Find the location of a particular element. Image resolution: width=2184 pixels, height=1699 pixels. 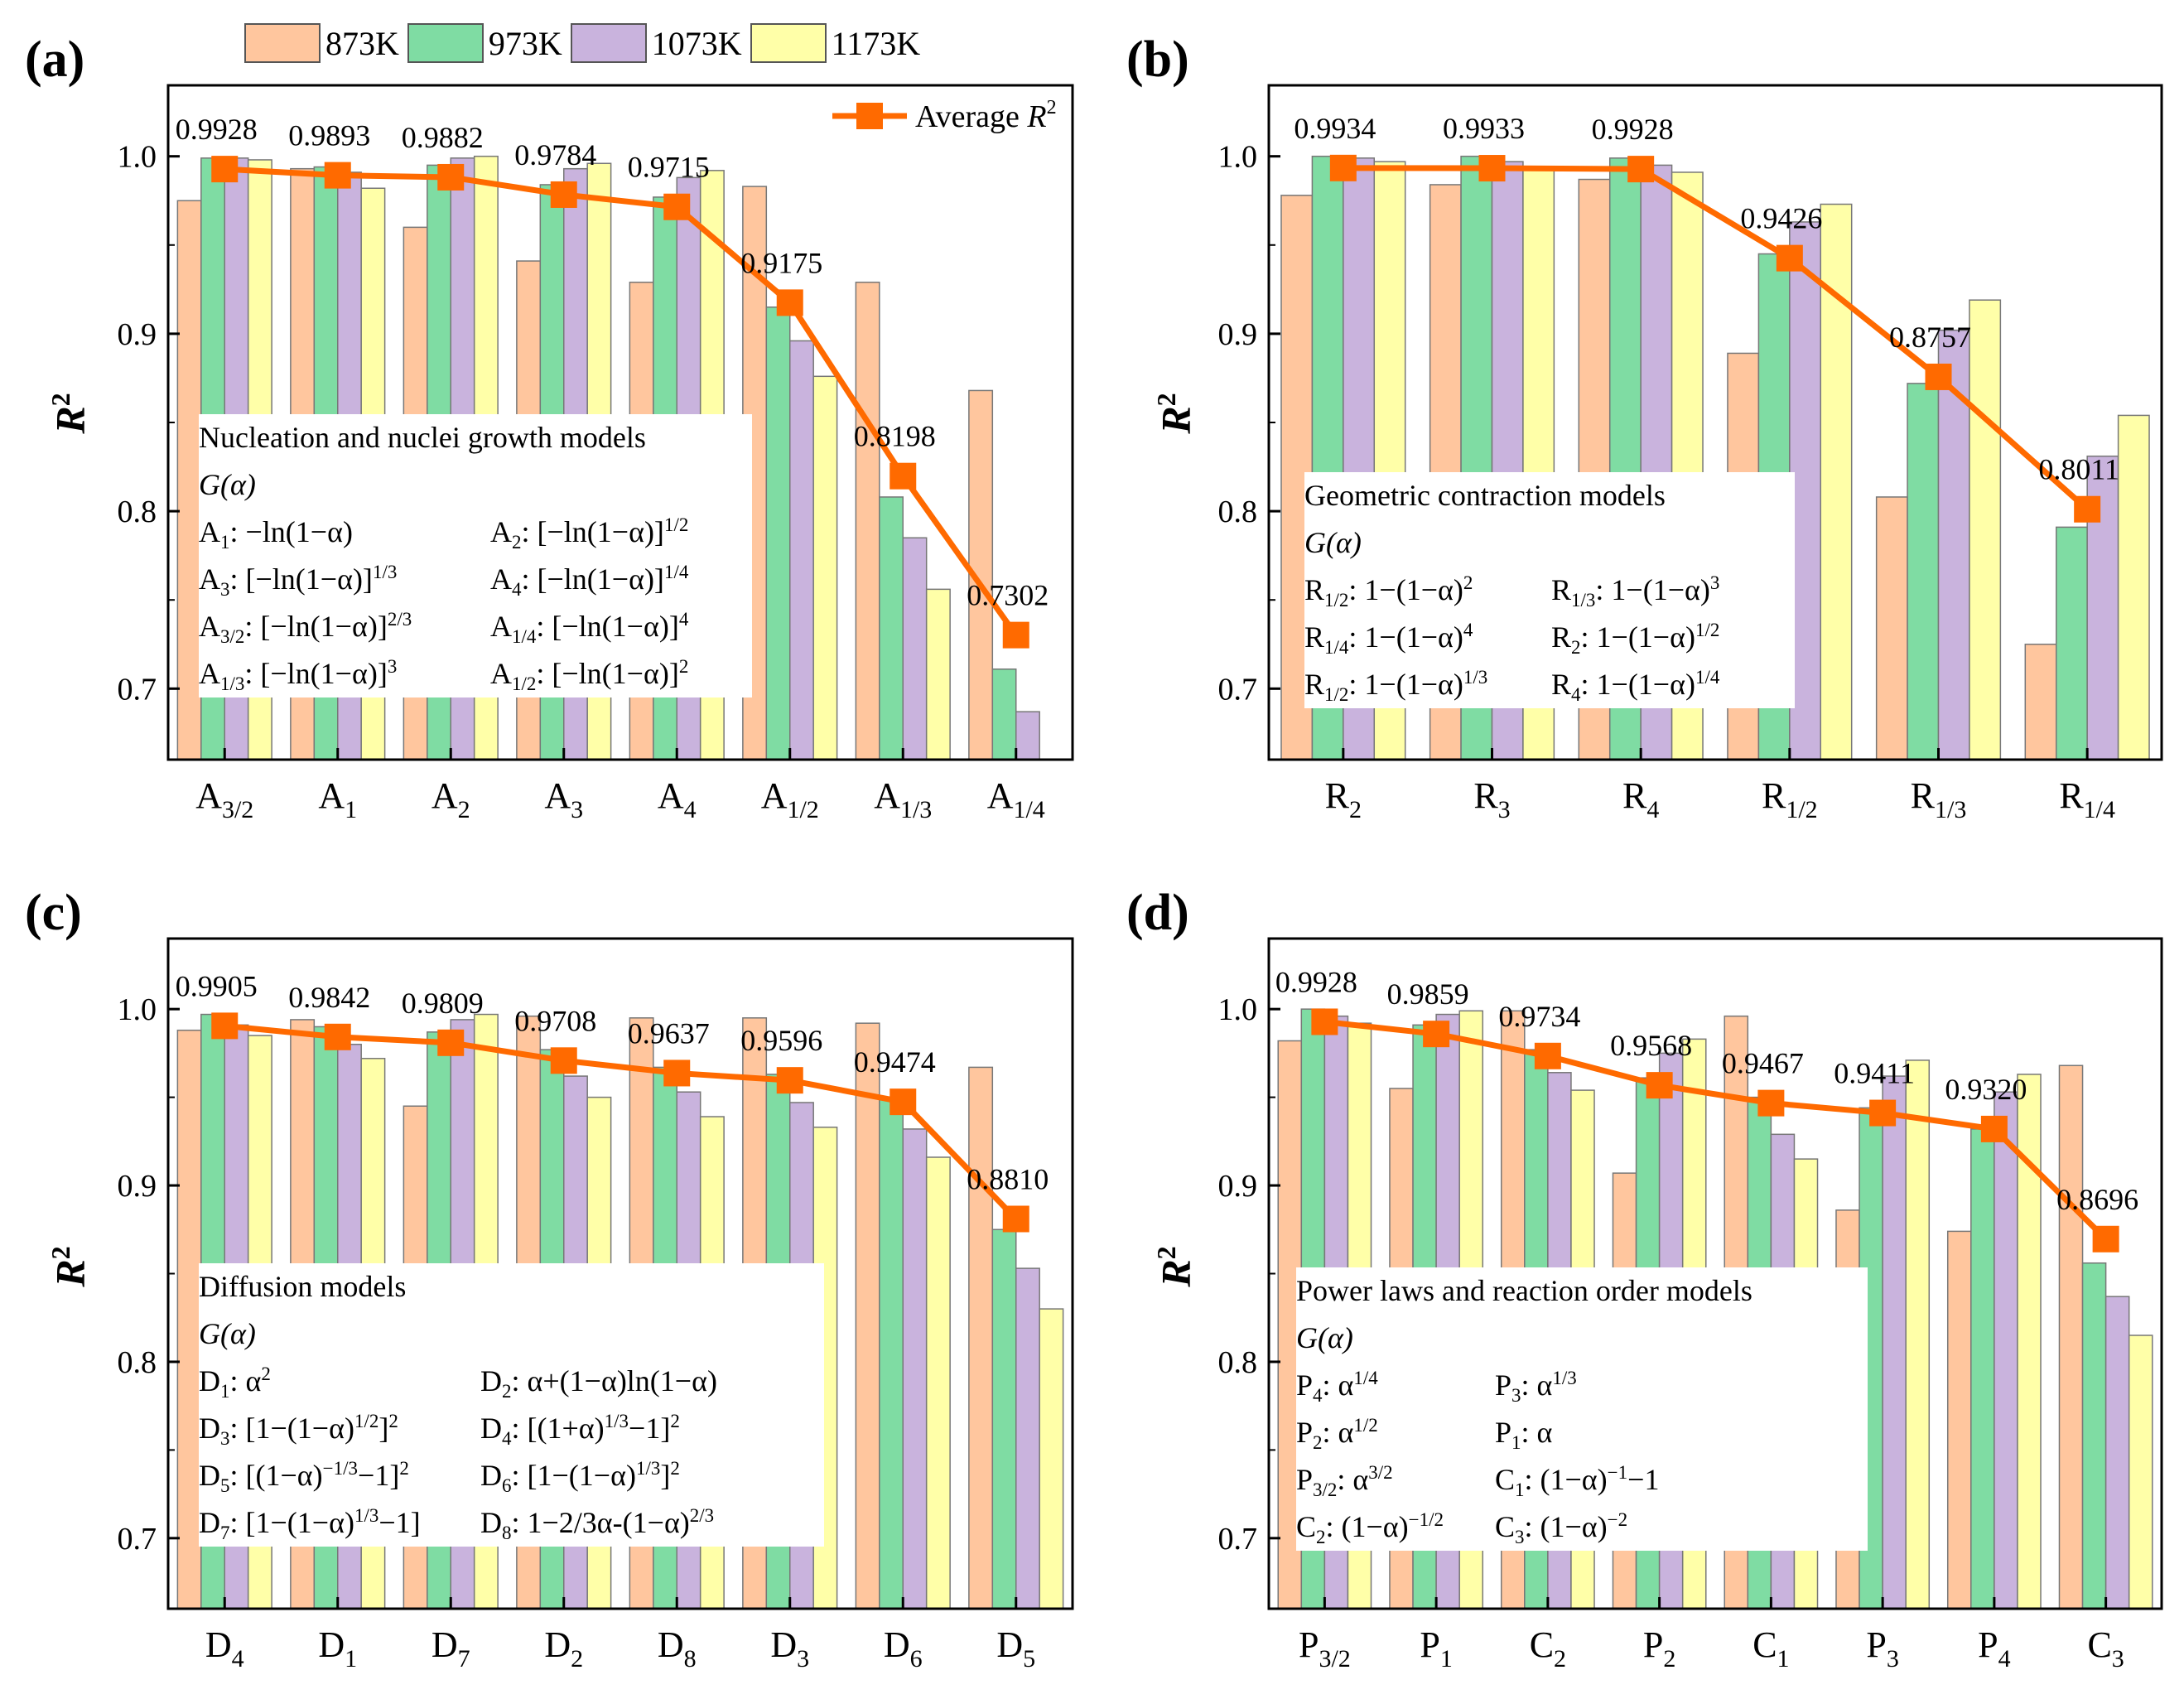

average-value-label: 0.8696 is located at coordinates (2097, 1199).